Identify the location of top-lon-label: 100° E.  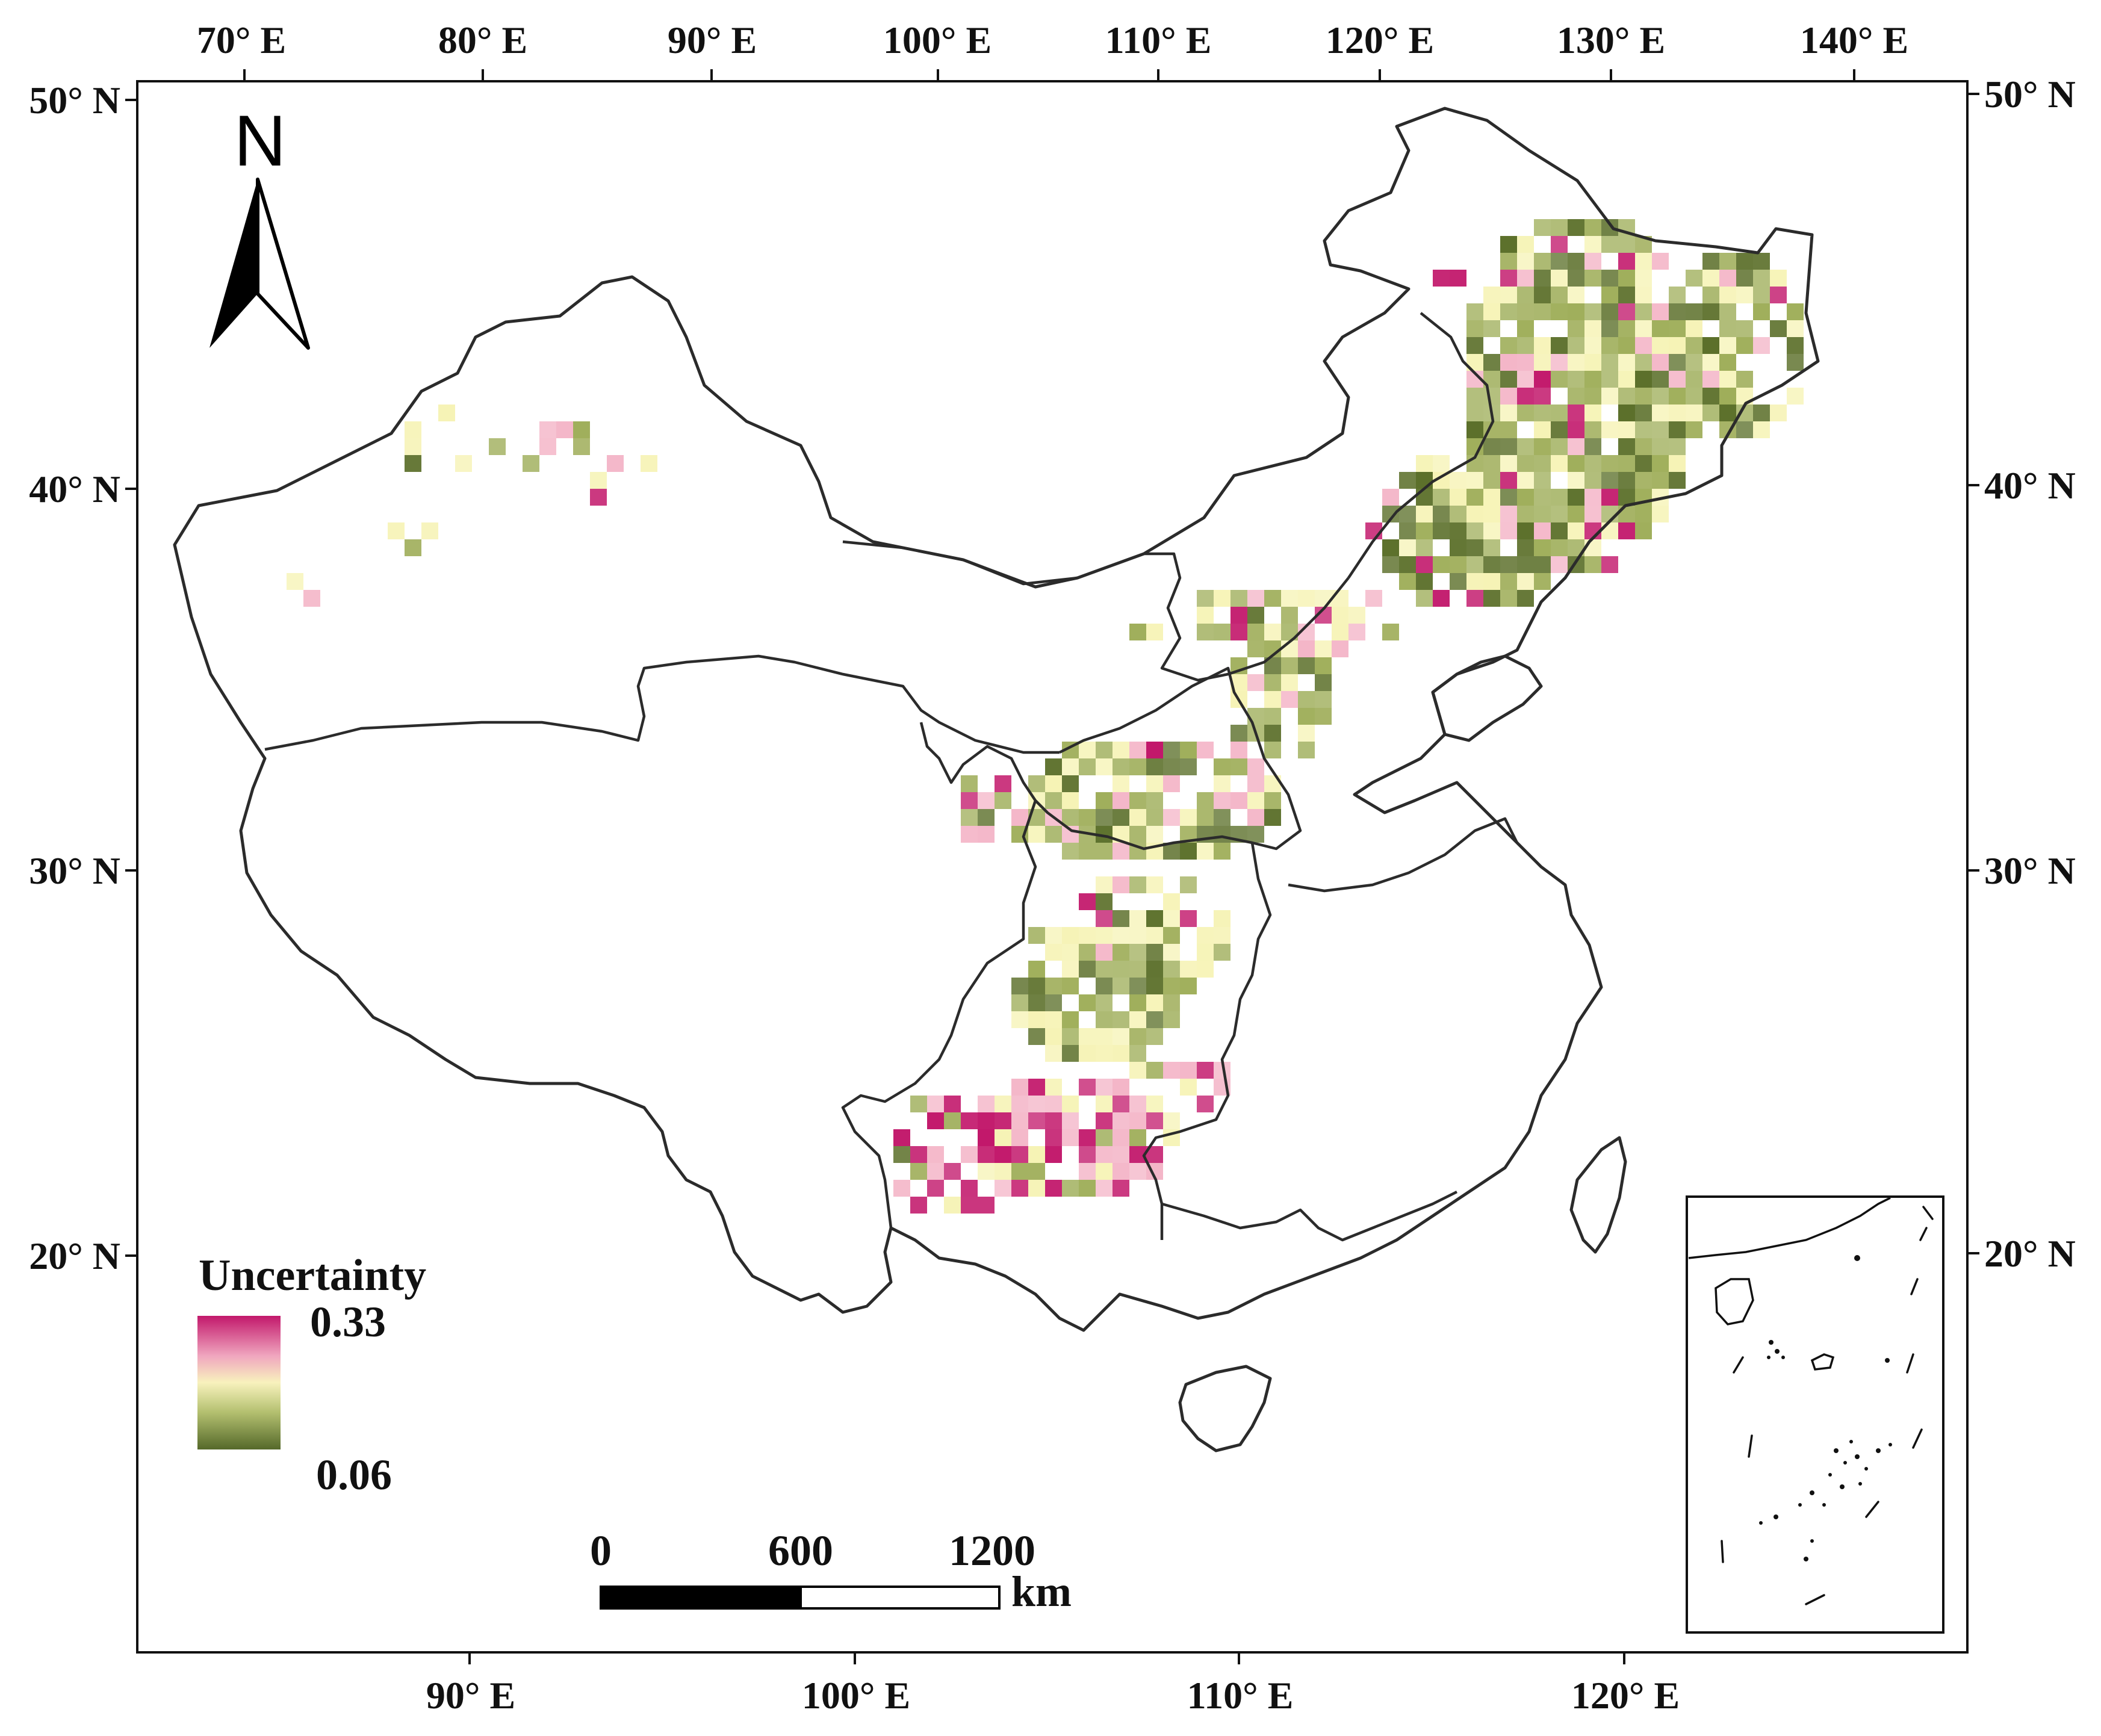
(937, 40).